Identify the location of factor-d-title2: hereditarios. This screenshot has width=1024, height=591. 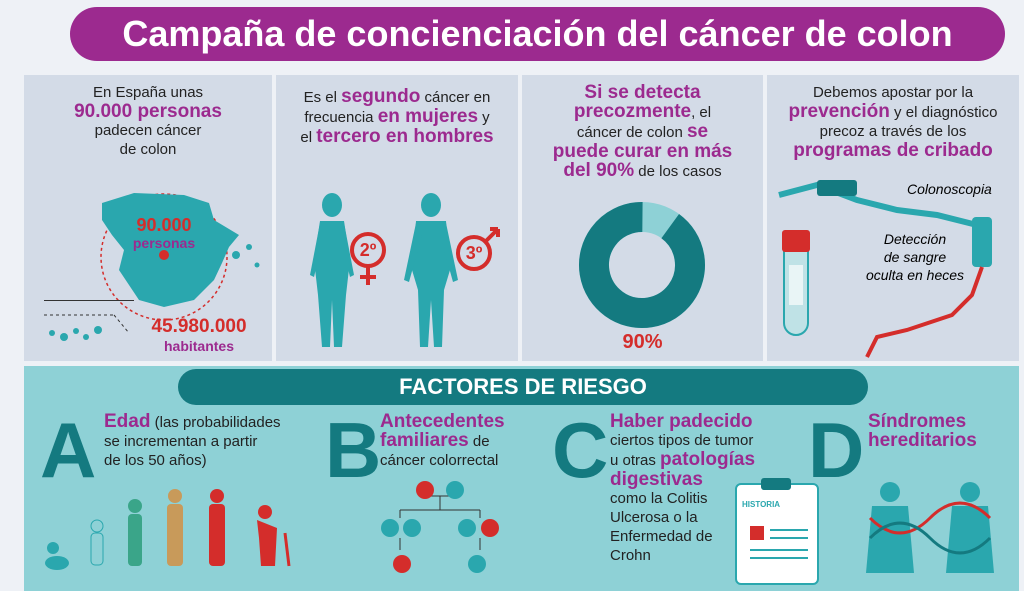
(922, 440).